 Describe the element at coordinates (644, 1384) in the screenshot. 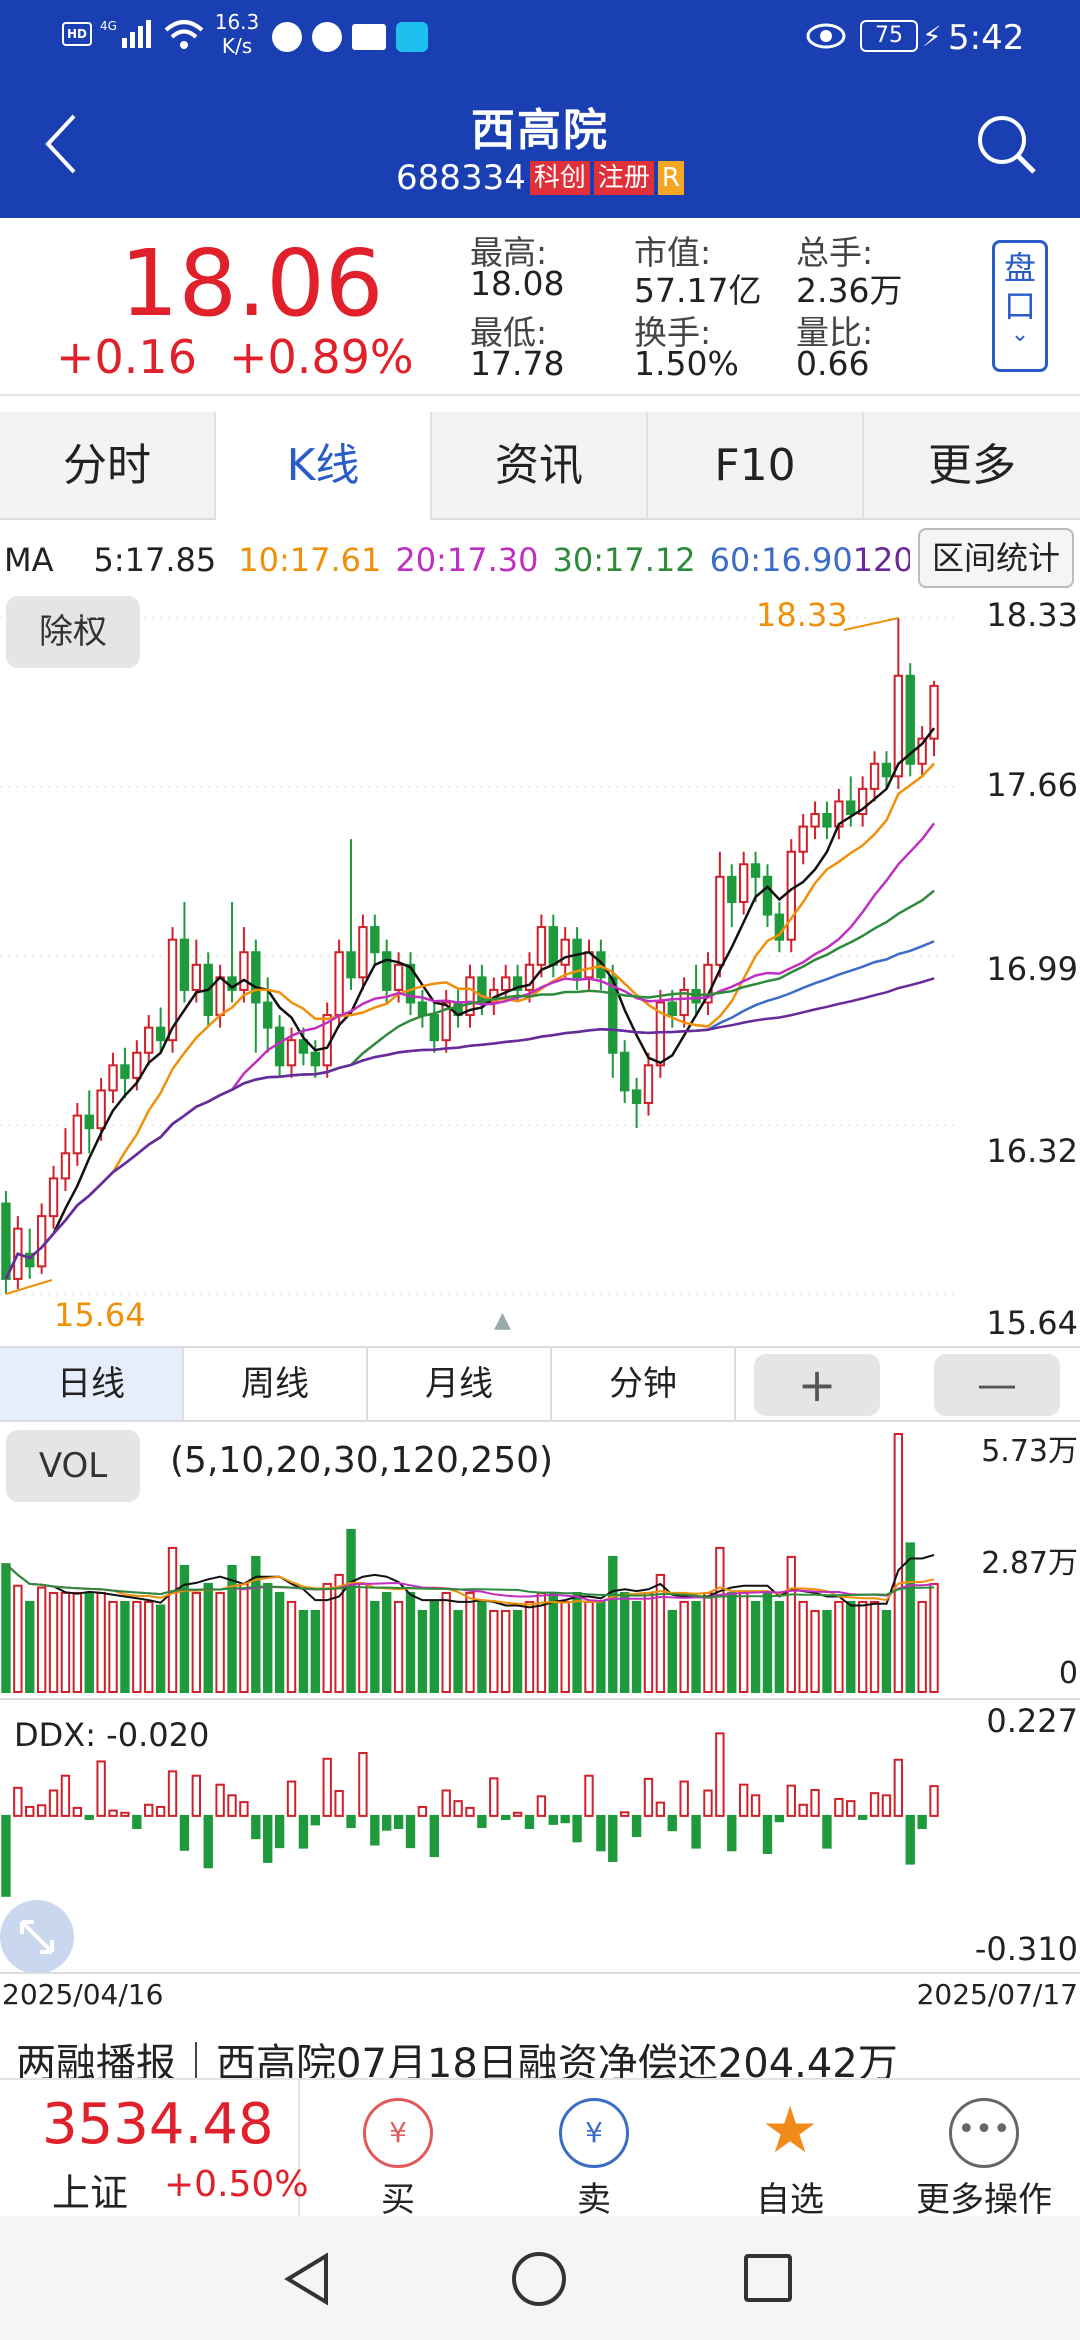

I see `period-minute: 分钟` at that location.